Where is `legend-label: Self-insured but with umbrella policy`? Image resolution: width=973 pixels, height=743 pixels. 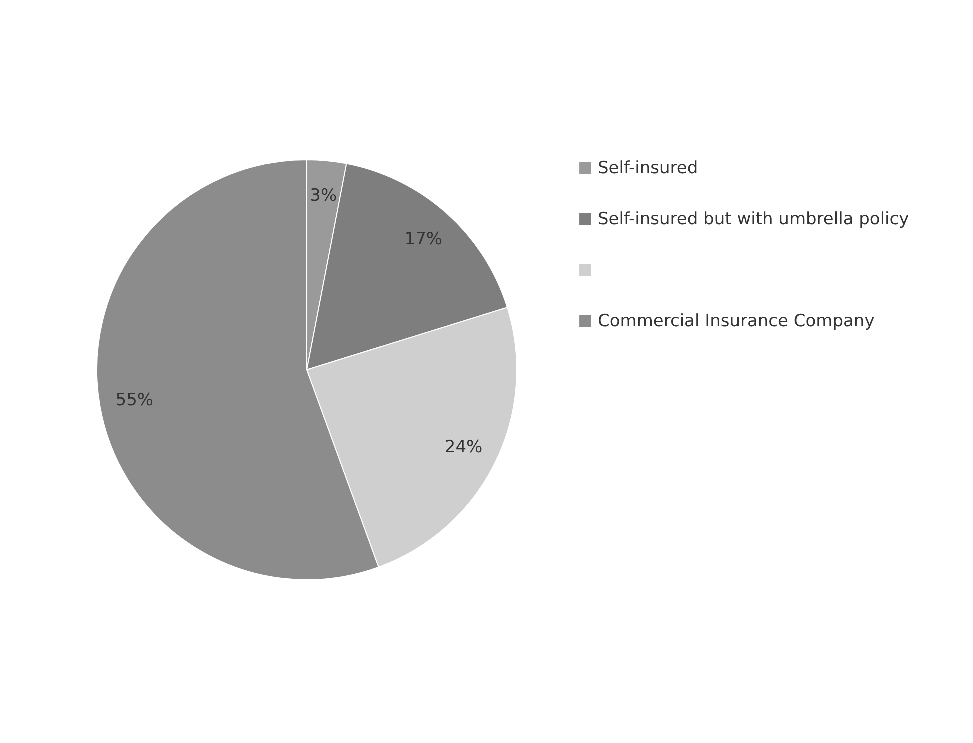 legend-label: Self-insured but with umbrella policy is located at coordinates (754, 220).